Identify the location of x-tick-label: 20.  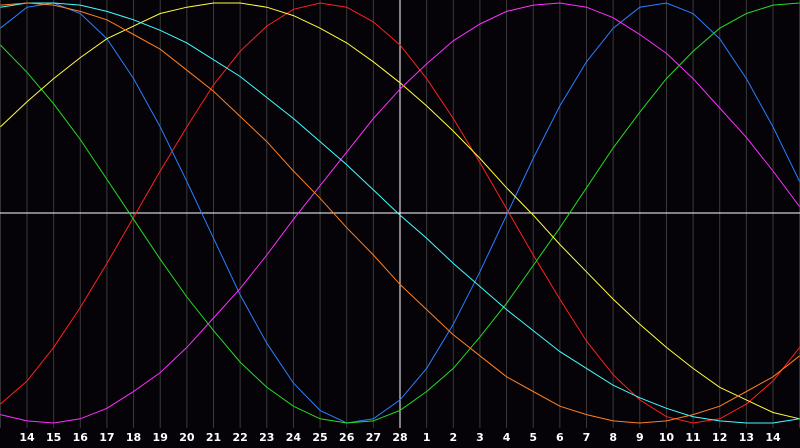
(187, 437).